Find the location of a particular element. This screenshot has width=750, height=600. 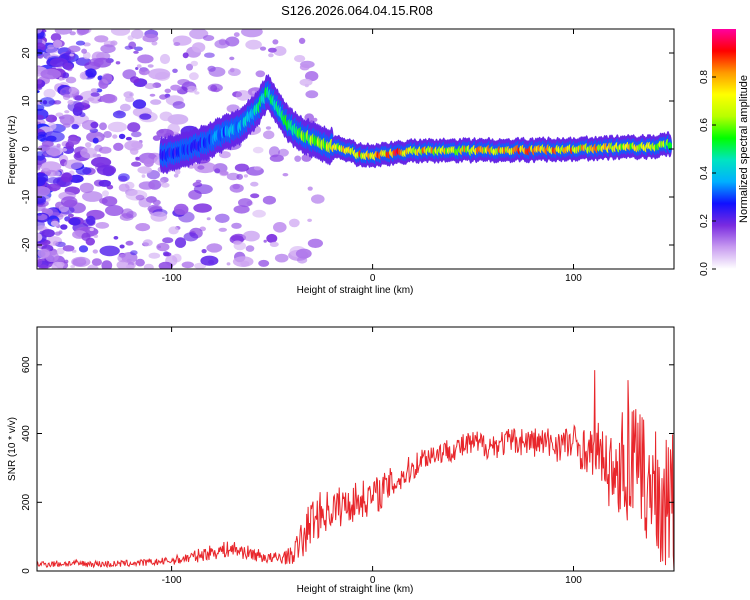

spectrogram-x-tick-label: -100 is located at coordinates (172, 278).